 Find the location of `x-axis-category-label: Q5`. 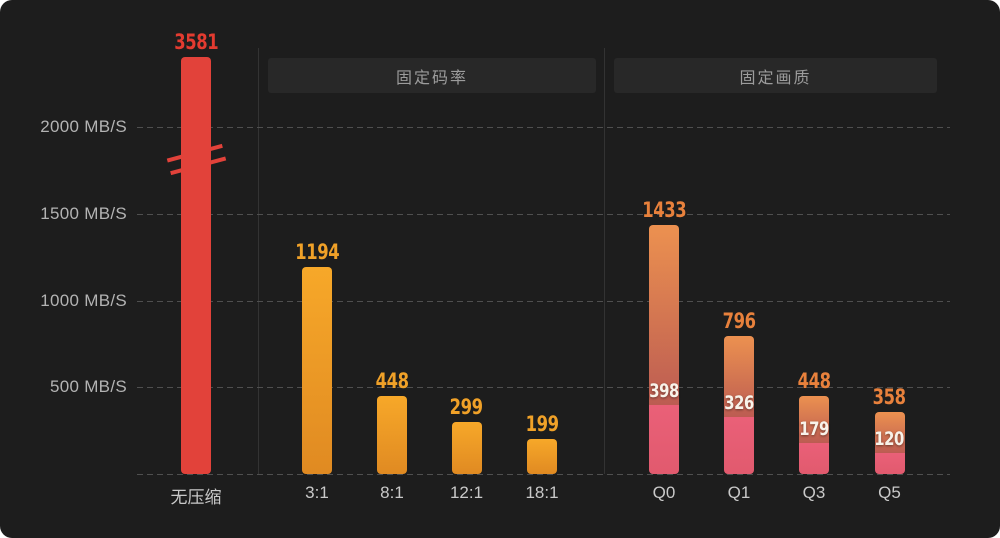

x-axis-category-label: Q5 is located at coordinates (889, 492).